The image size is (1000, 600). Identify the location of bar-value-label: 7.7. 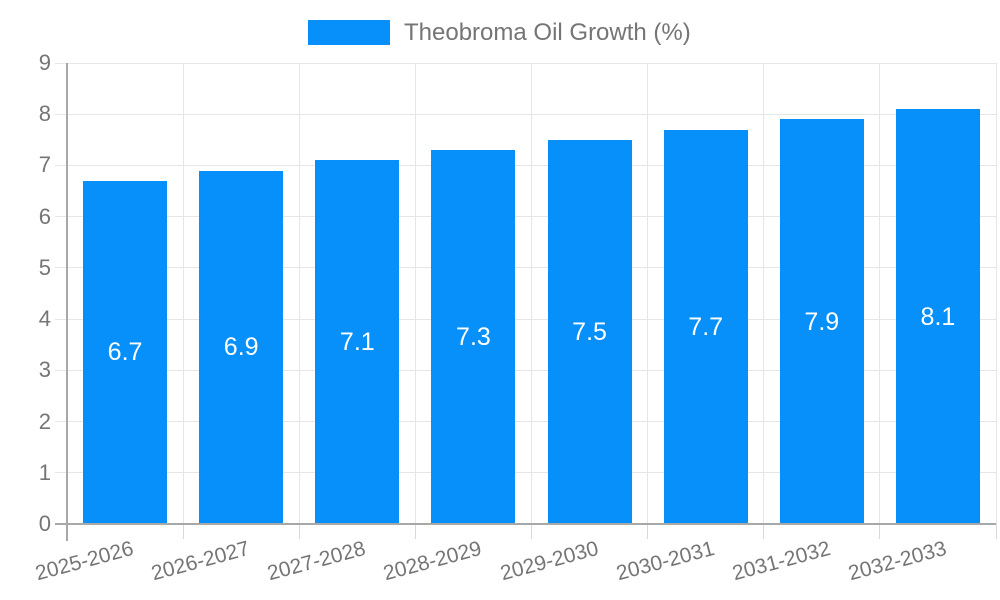
(706, 326).